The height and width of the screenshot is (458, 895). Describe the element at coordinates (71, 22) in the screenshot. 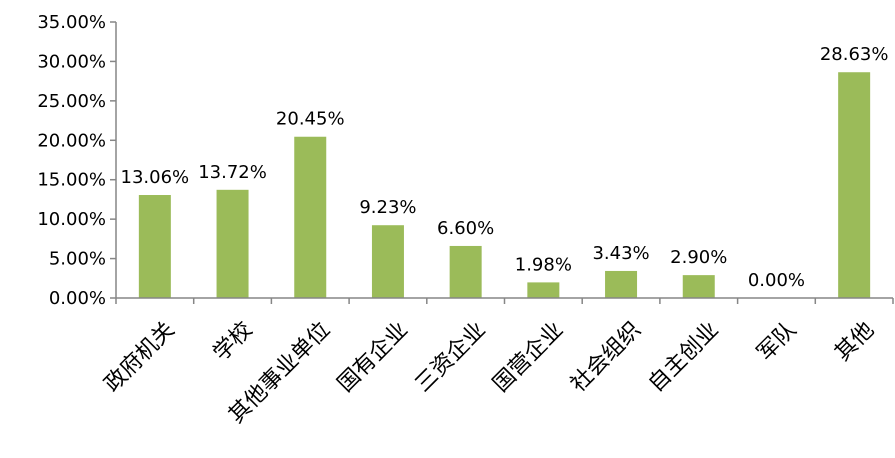

I see `y-tick-label: 35.00%` at that location.